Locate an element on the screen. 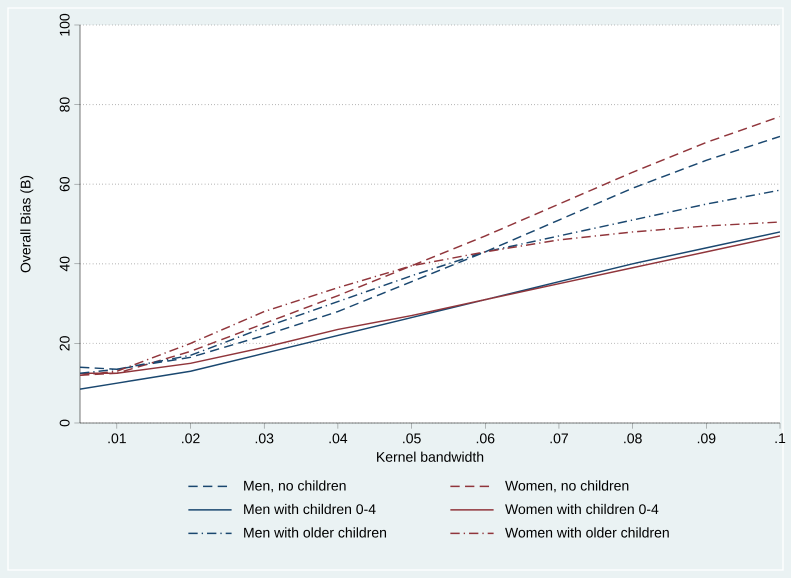 The height and width of the screenshot is (578, 791). x-tick-label: .02 is located at coordinates (191, 438).